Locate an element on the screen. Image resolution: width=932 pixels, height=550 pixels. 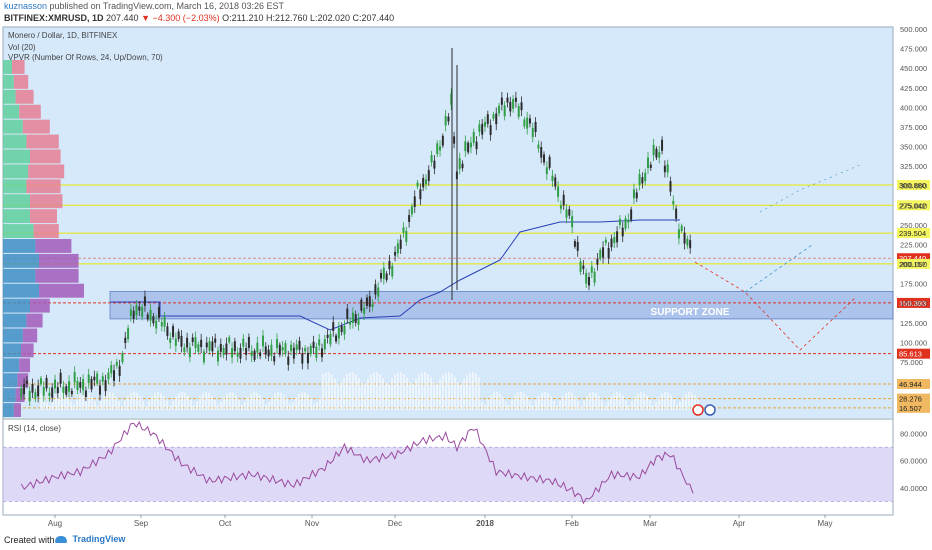
rsi-tick-label: 40.0000 is located at coordinates (913, 488).